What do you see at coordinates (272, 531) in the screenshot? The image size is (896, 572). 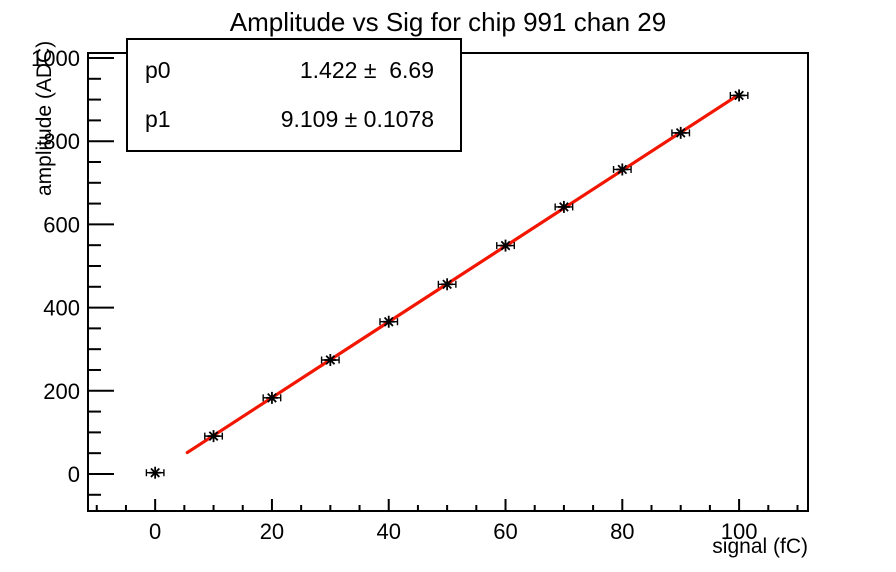 I see `x-tick-label: 20` at bounding box center [272, 531].